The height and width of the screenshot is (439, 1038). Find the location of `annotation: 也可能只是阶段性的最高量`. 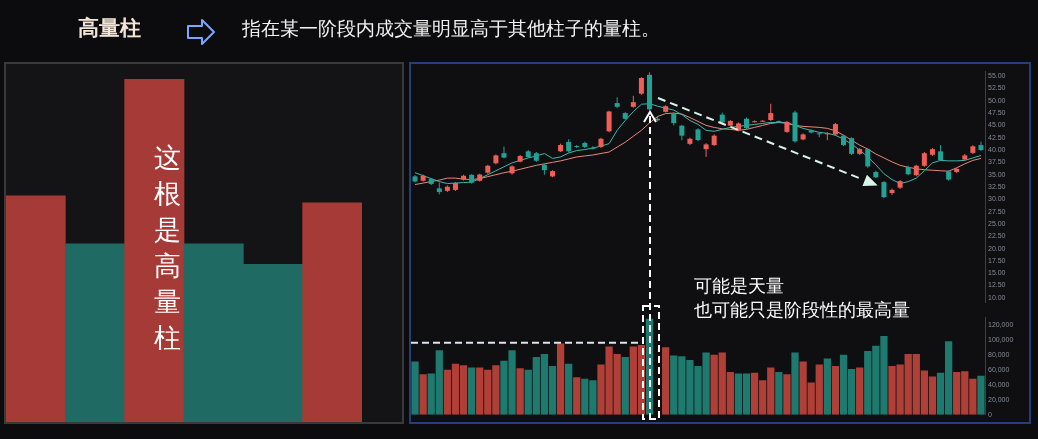

annotation: 也可能只是阶段性的最高量 is located at coordinates (802, 310).